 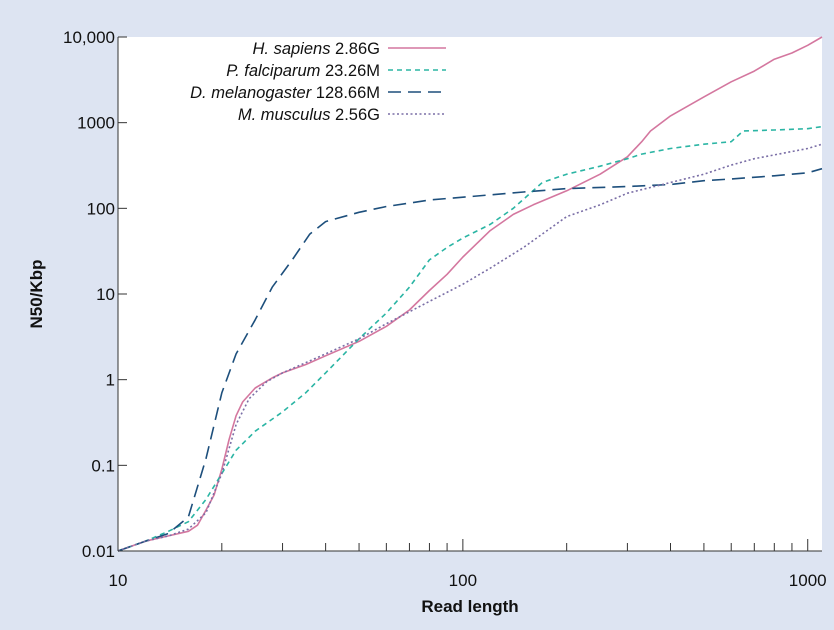 I want to click on x-tick-label: 10, so click(x=118, y=580).